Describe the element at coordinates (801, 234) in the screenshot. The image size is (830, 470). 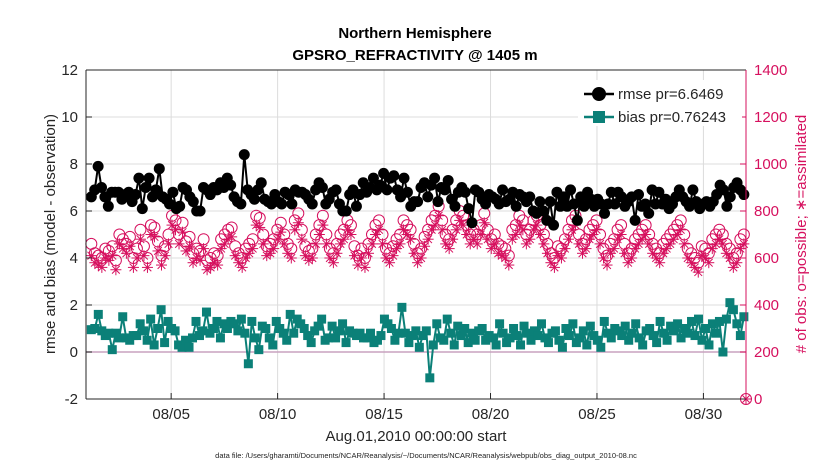
I see `y2-axis-label: # of obs: o=possible; ∗=assimilated` at that location.